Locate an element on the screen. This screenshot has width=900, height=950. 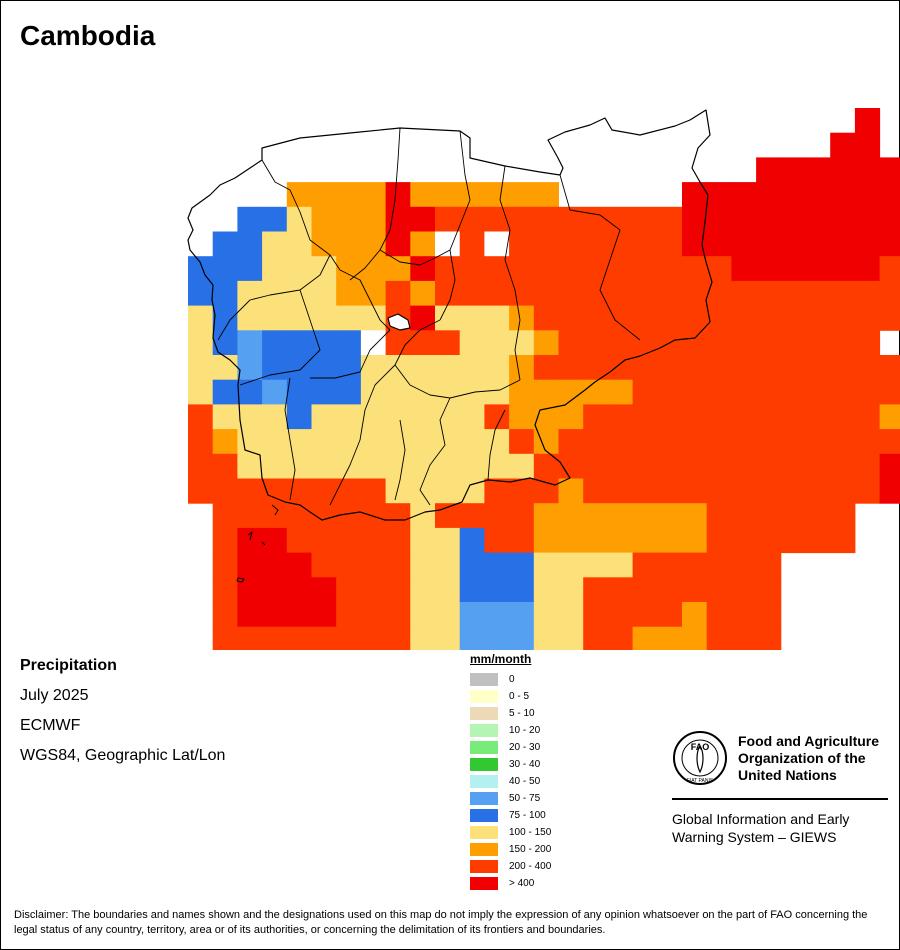
legend-item: 5 - 10 is located at coordinates (510, 713).